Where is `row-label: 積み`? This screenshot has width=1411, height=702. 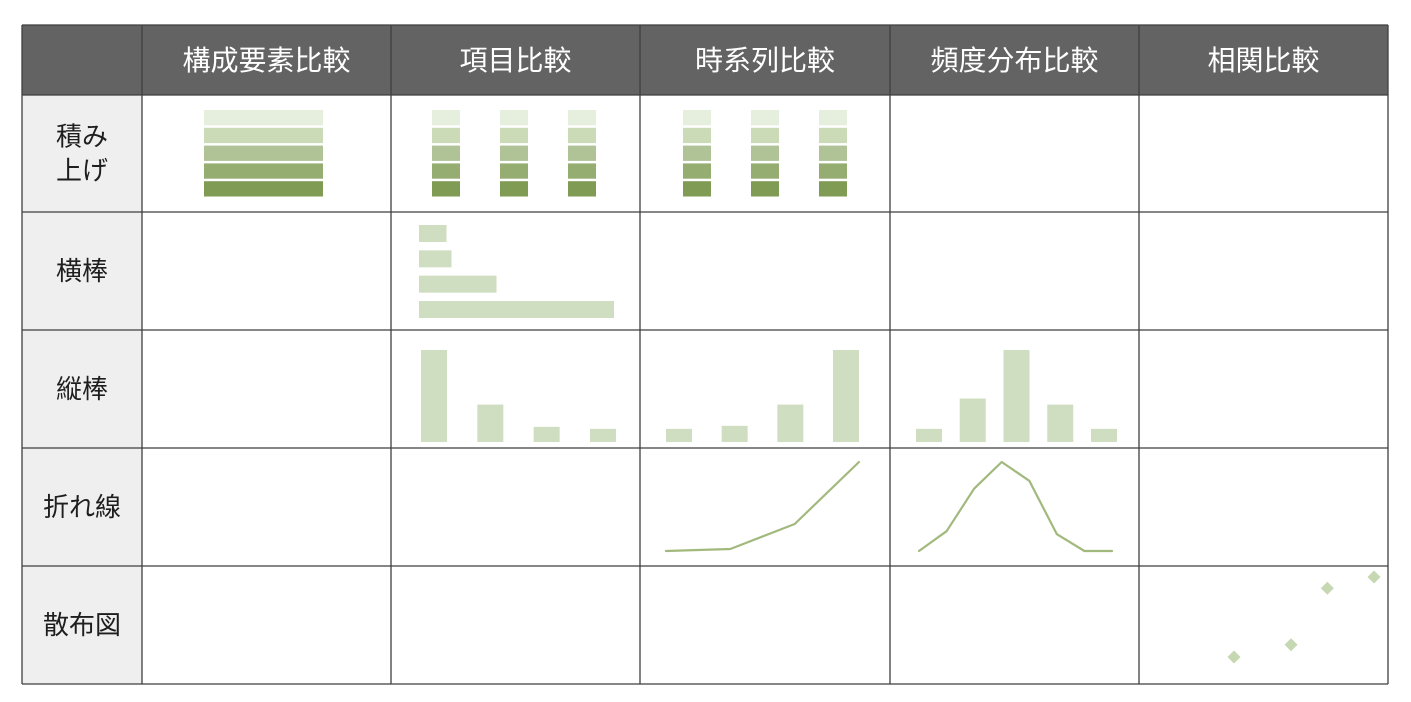
row-label: 積み is located at coordinates (82, 138).